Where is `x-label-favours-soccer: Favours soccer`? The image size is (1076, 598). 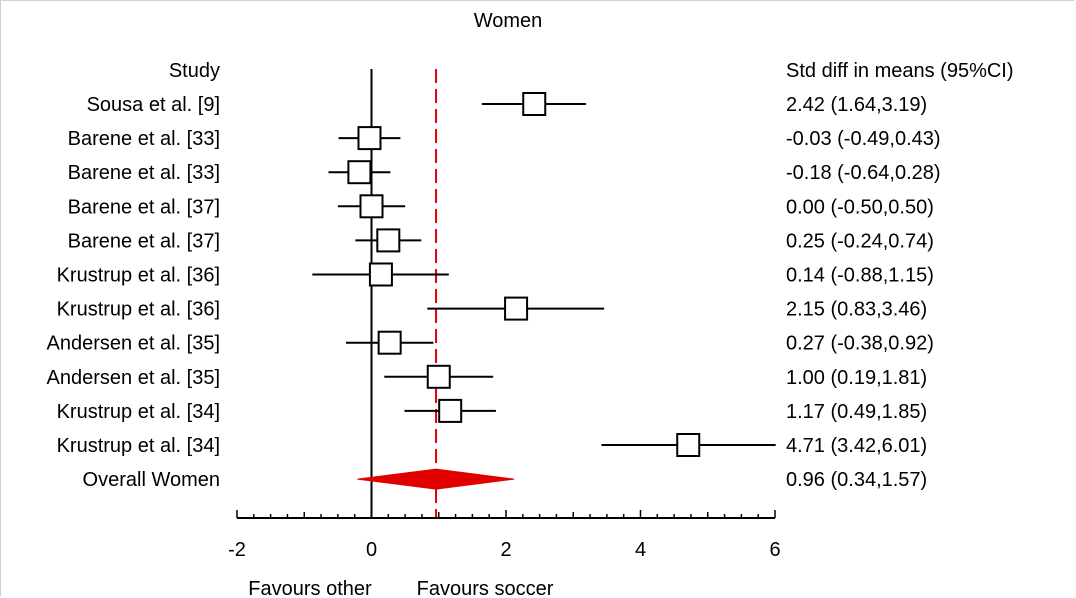
x-label-favours-soccer: Favours soccer is located at coordinates (485, 588).